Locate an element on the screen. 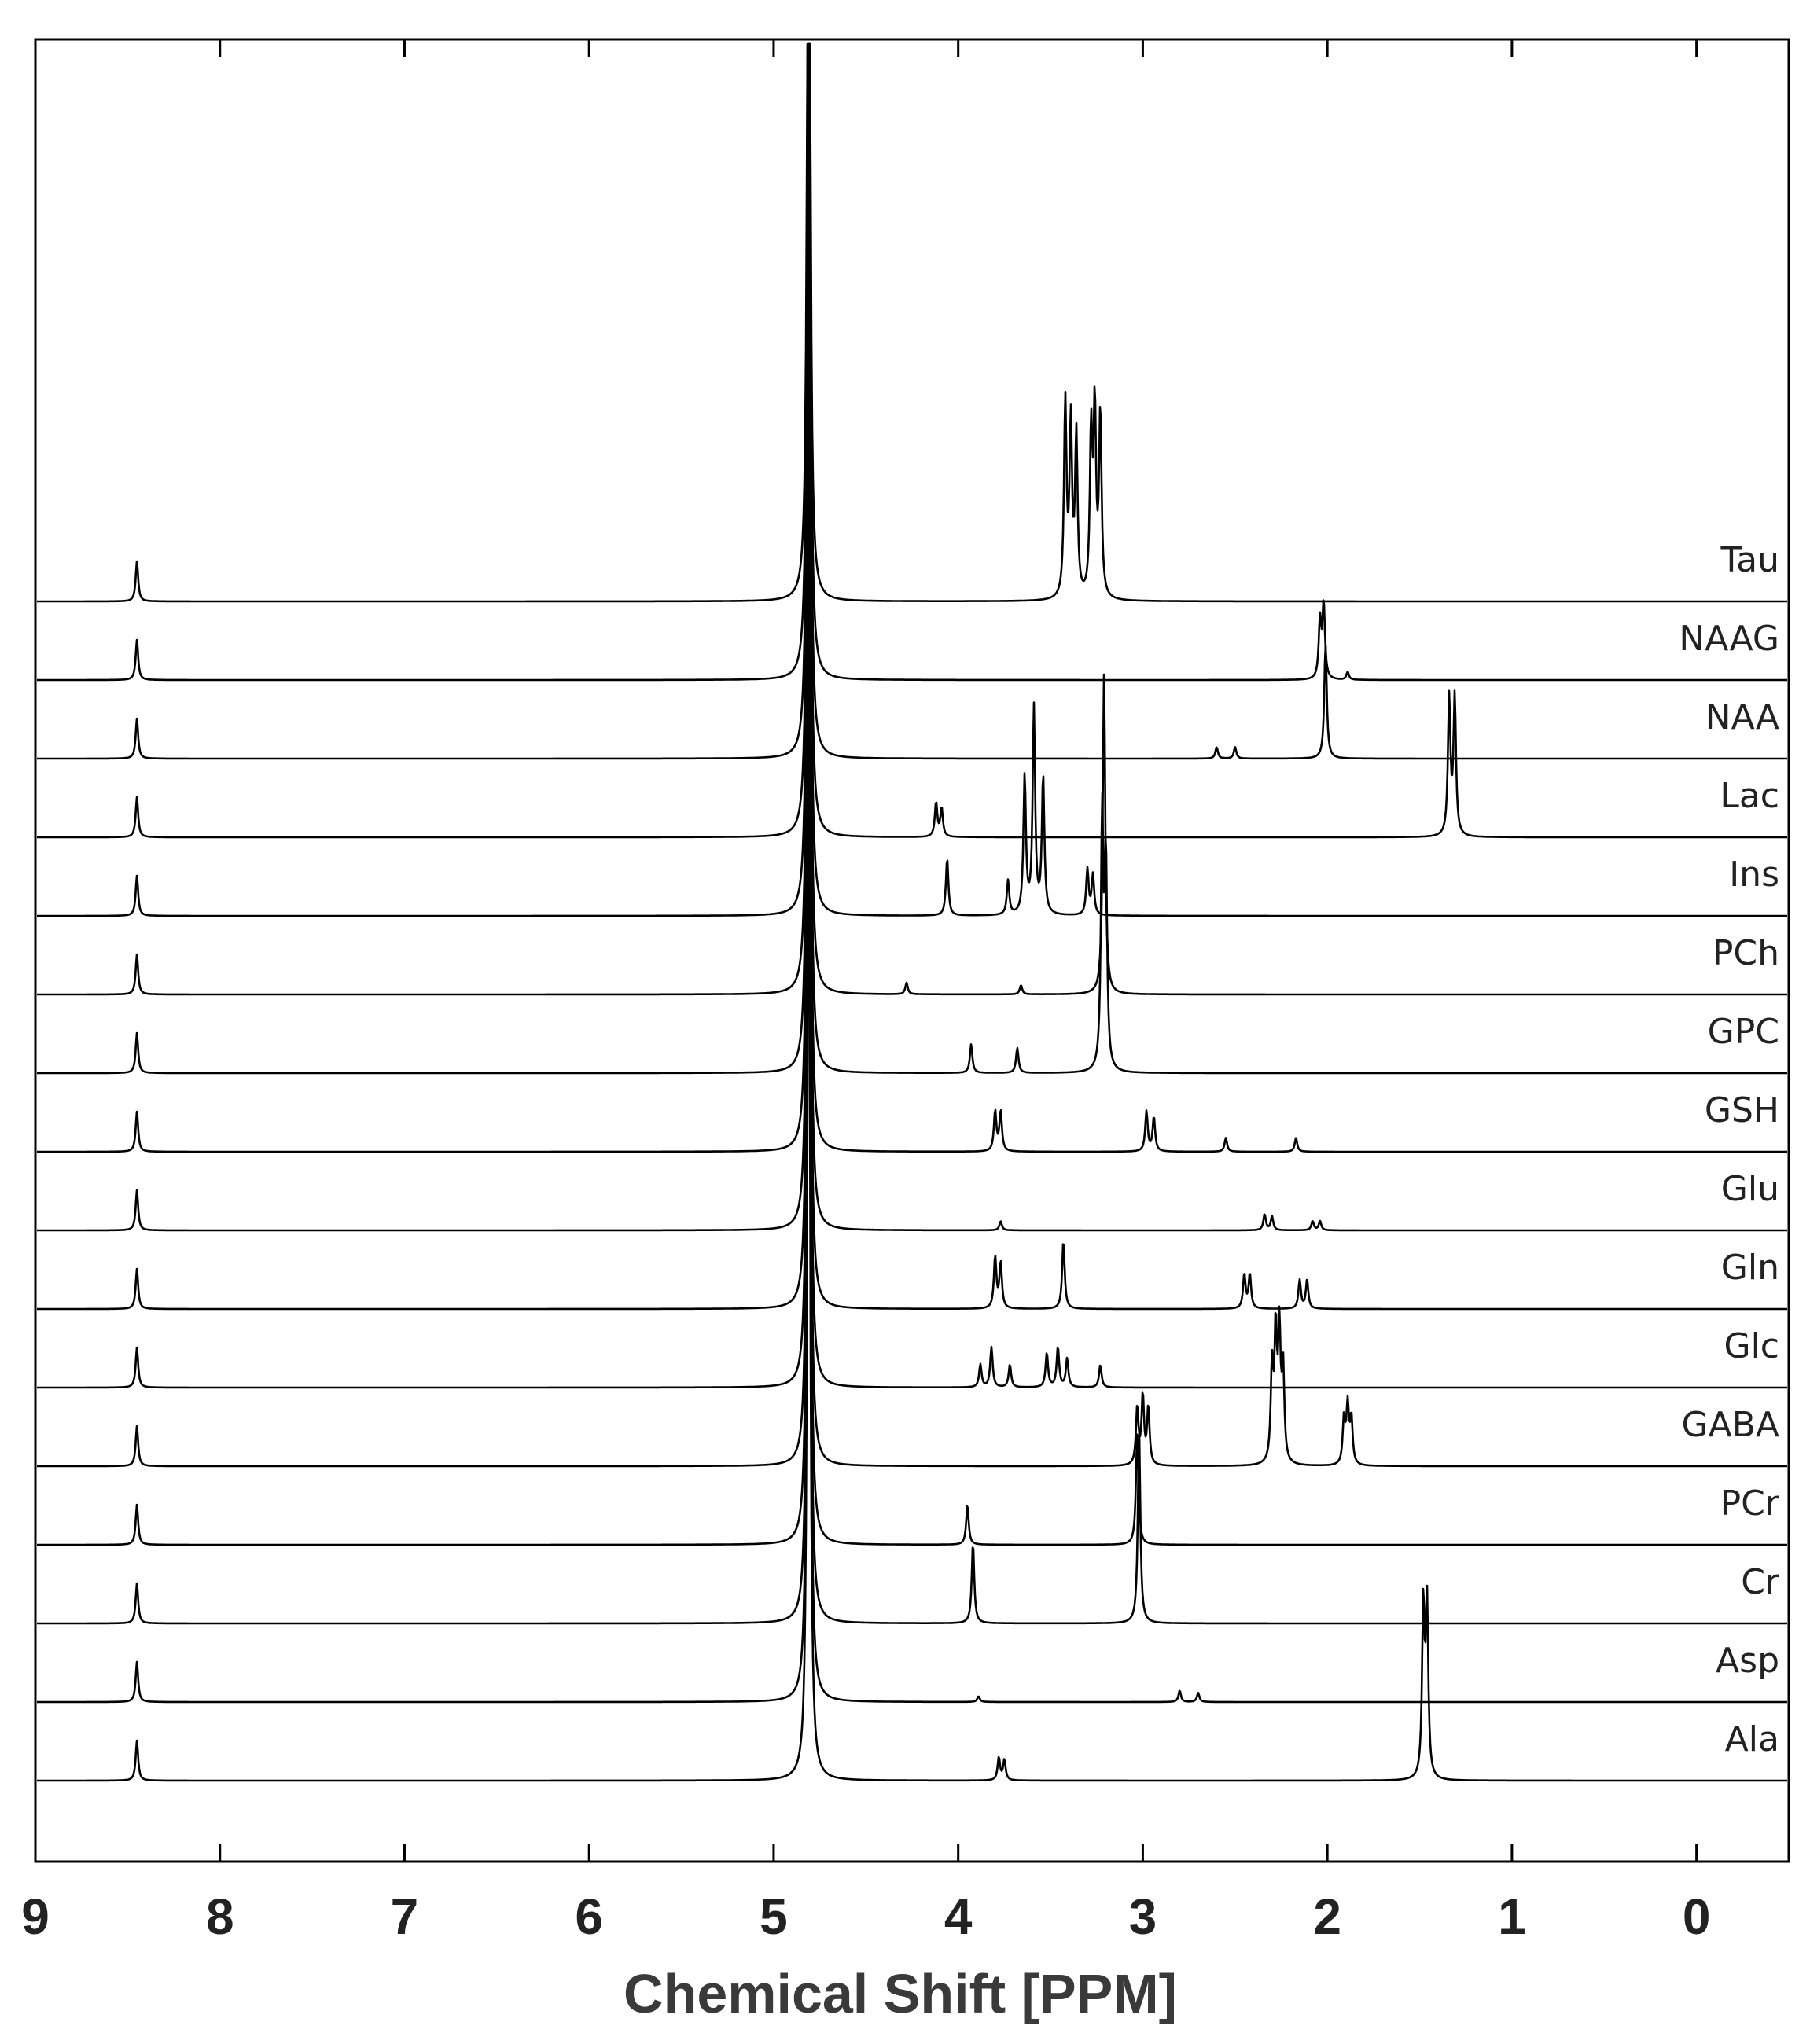 This screenshot has width=1810, height=2044. series-label-ins: Ins is located at coordinates (1754, 875).